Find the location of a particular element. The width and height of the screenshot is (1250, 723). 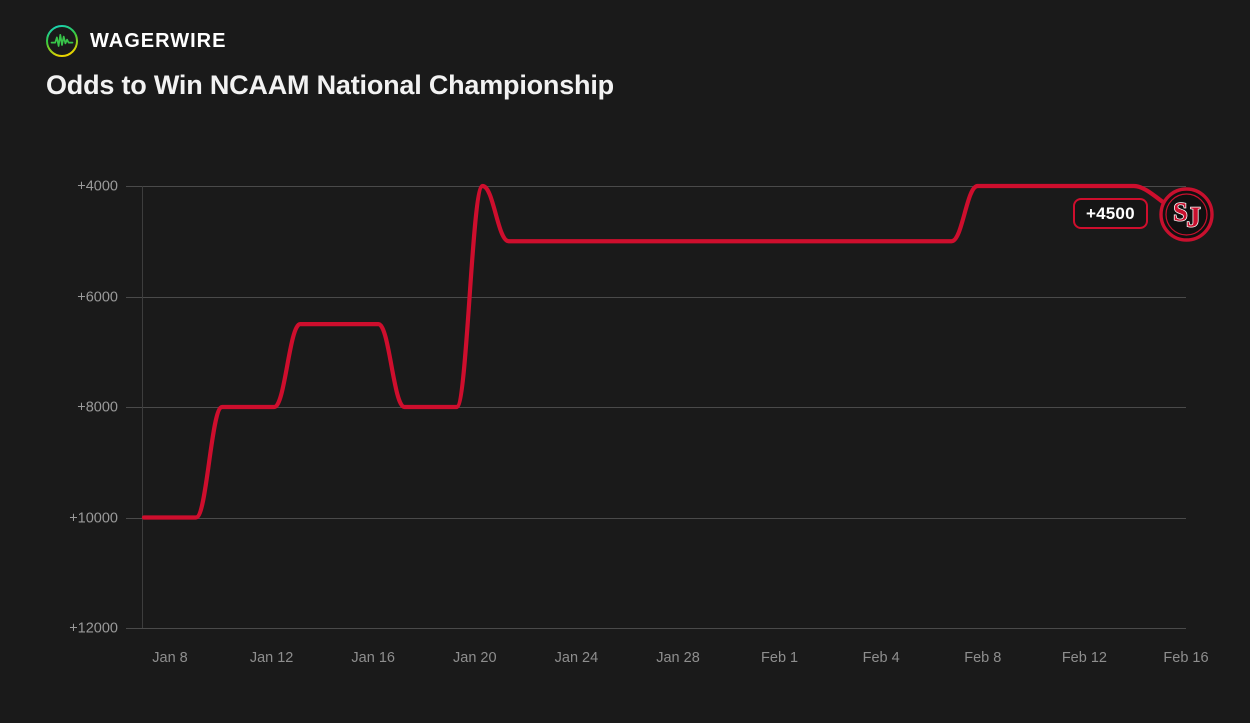

brand-name: WAGERWIRE is located at coordinates (158, 41).